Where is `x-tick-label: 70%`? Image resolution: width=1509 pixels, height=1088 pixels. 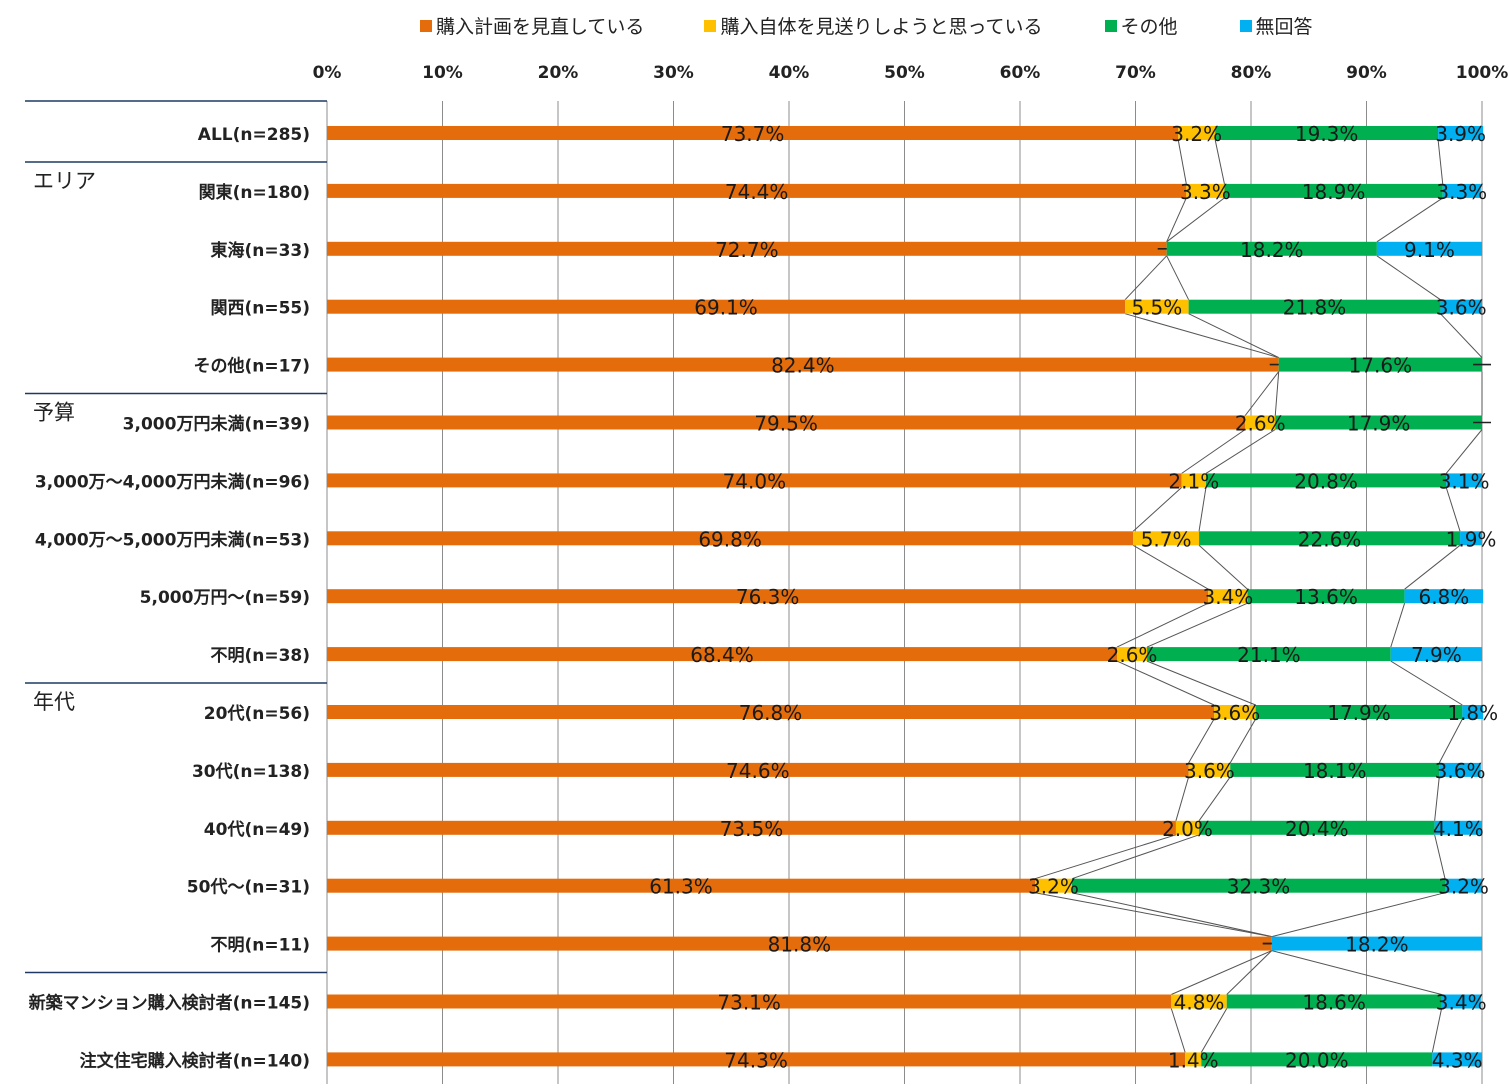
x-tick-label: 70% is located at coordinates (1135, 73).